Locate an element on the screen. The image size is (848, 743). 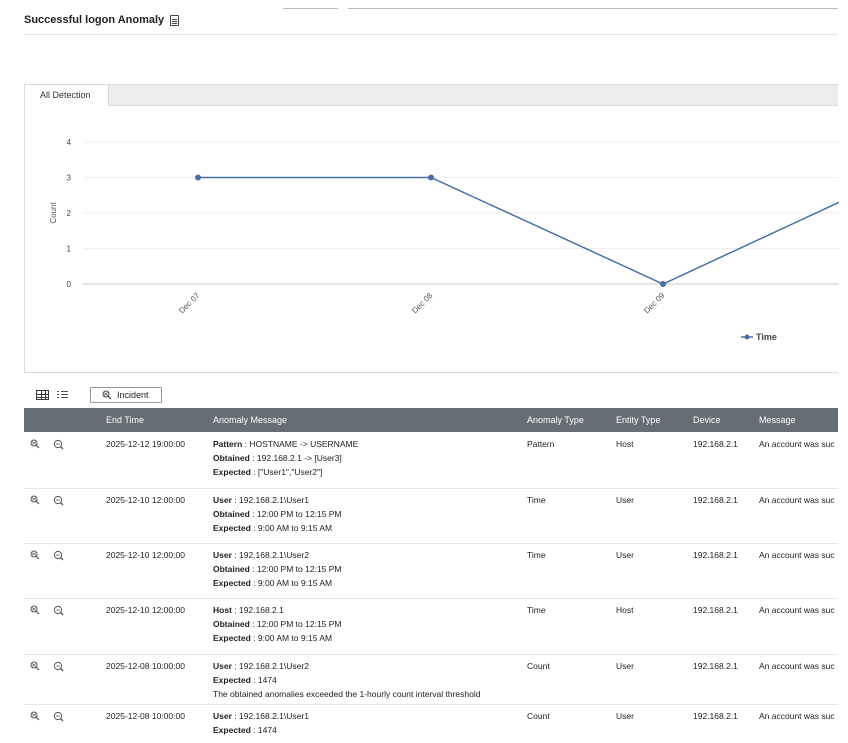
column-entity-type: Entity Type is located at coordinates (638, 420).